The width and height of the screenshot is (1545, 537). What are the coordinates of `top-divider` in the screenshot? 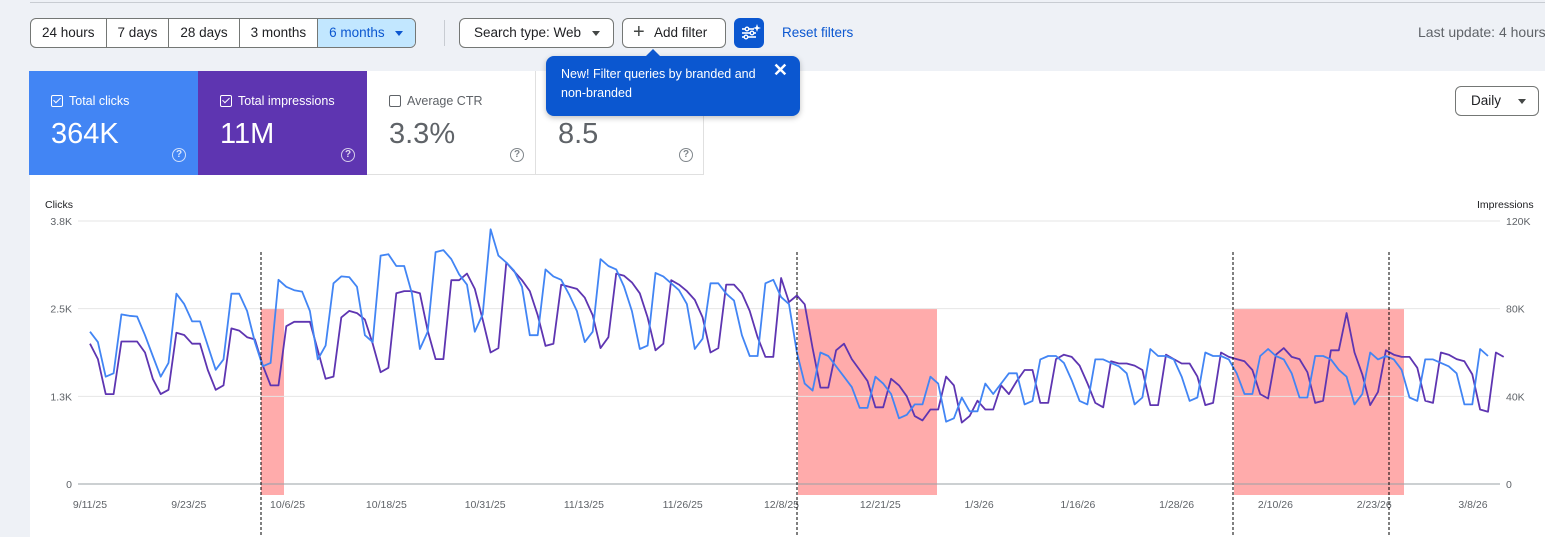 It's located at (787, 2).